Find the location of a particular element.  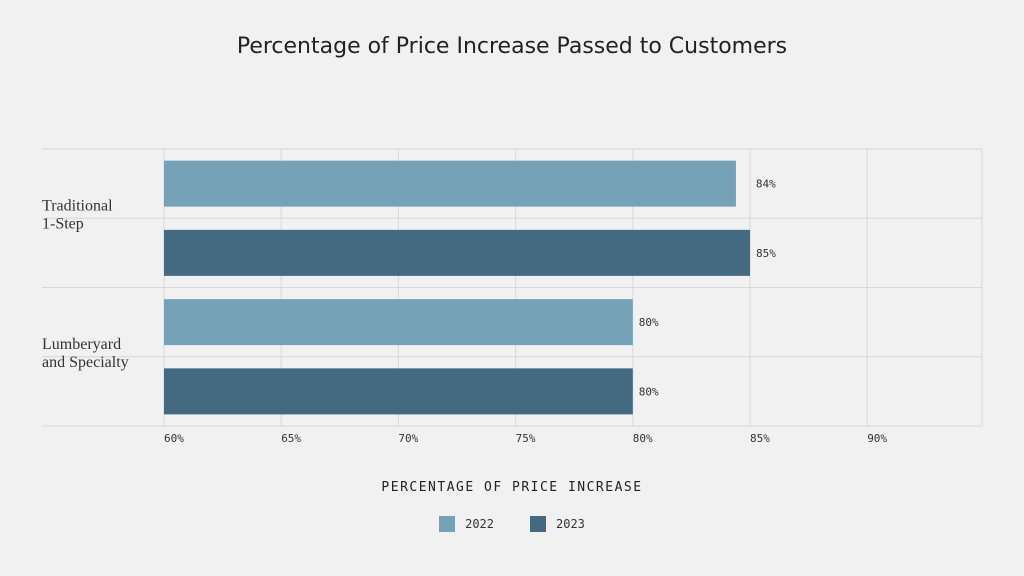

x-tick-label: 80% is located at coordinates (643, 438).